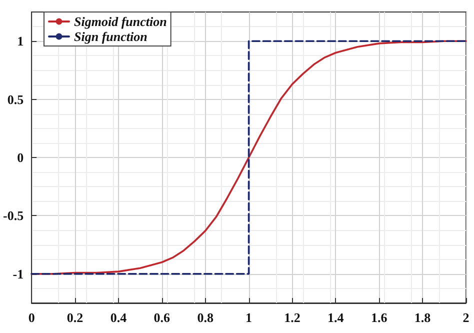 Image resolution: width=474 pixels, height=333 pixels. Describe the element at coordinates (205, 317) in the screenshot. I see `x-tick-label: 0.8` at that location.